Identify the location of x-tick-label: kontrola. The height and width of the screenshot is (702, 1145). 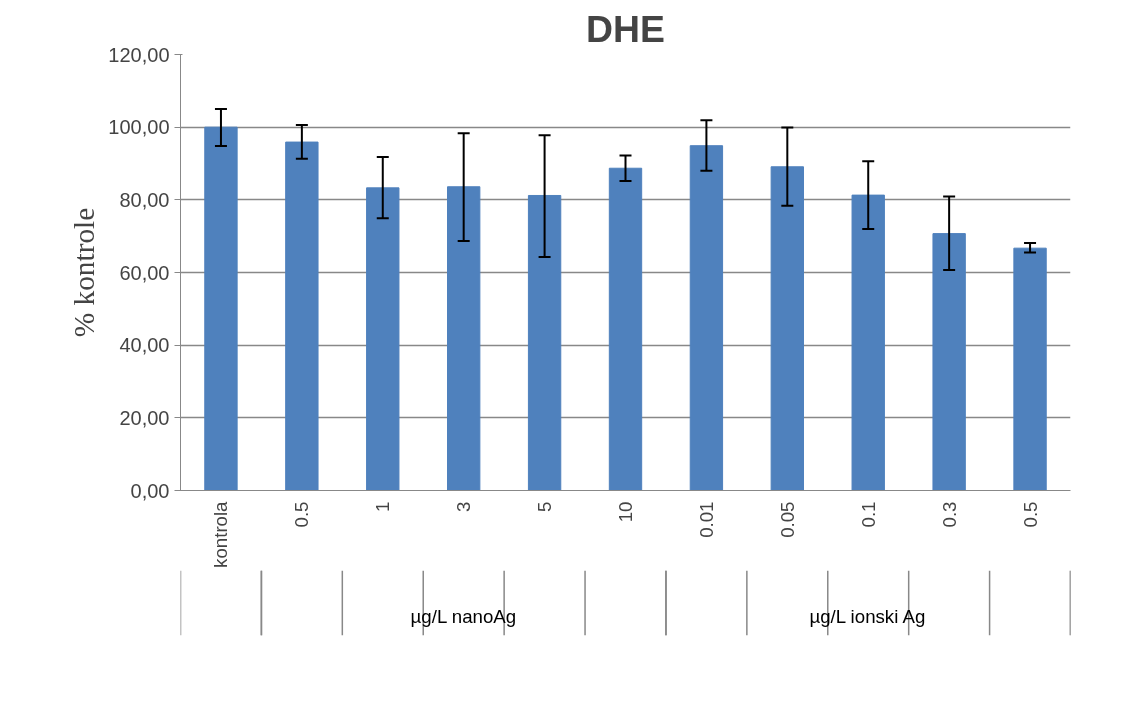
(221, 534).